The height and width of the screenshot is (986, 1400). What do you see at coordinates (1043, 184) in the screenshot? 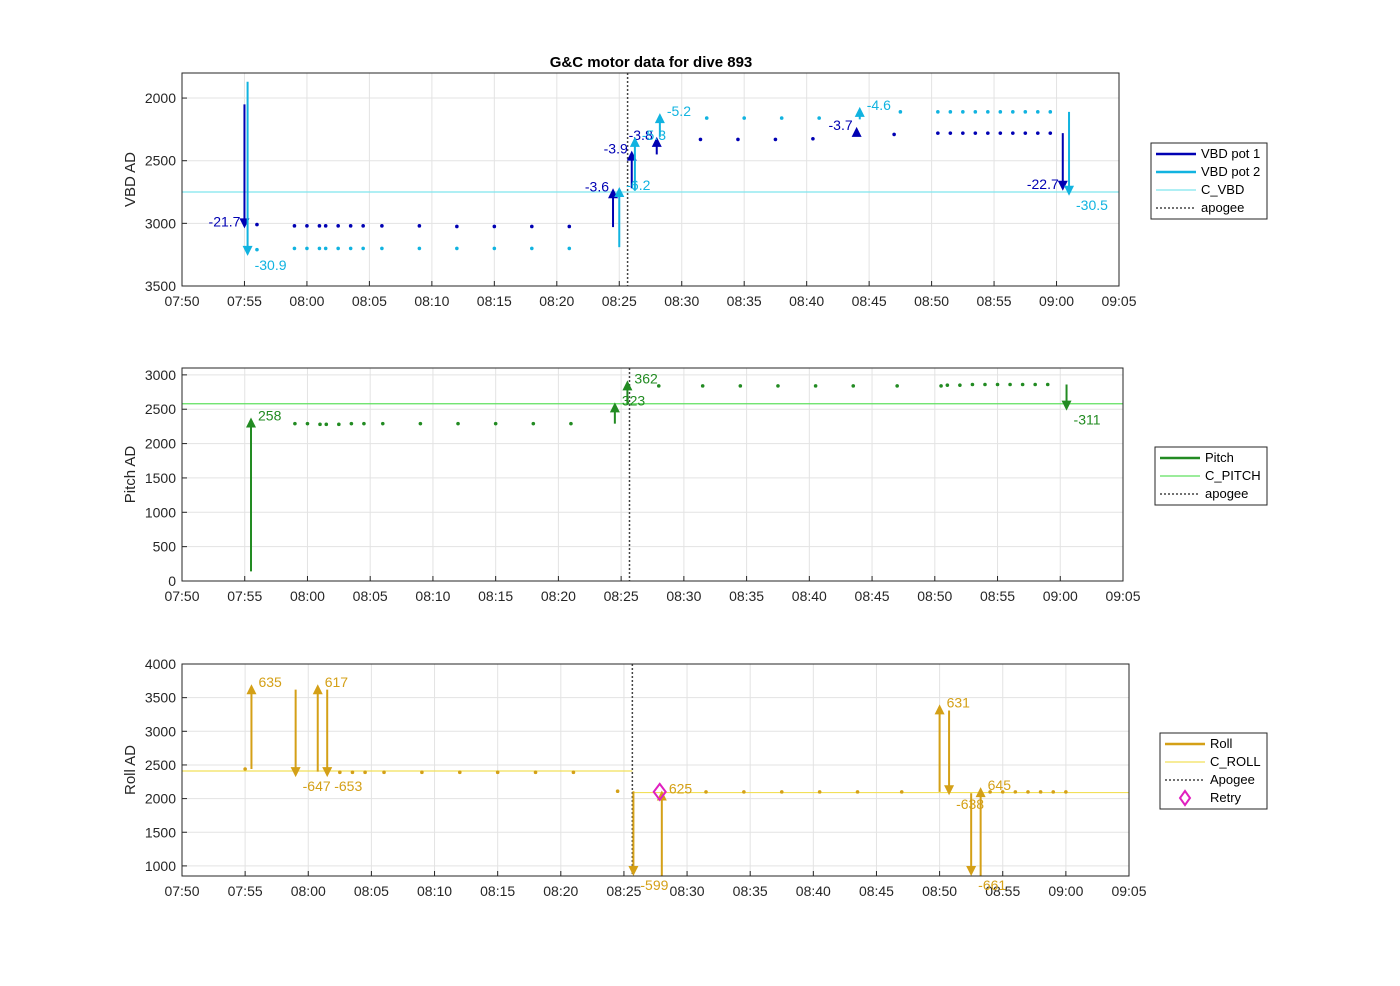
I see `move-label: -22.7` at bounding box center [1043, 184].